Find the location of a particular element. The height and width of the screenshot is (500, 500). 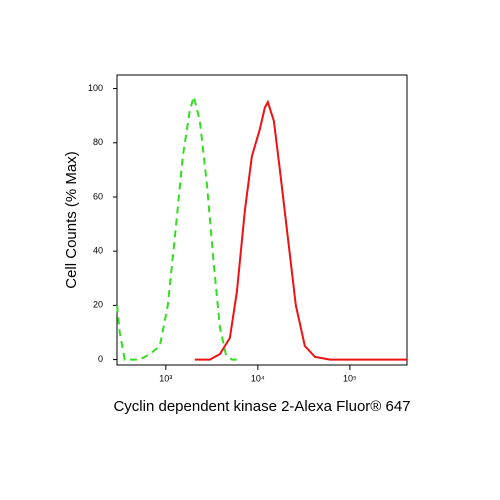

histogram-line is located at coordinates (177, 226).